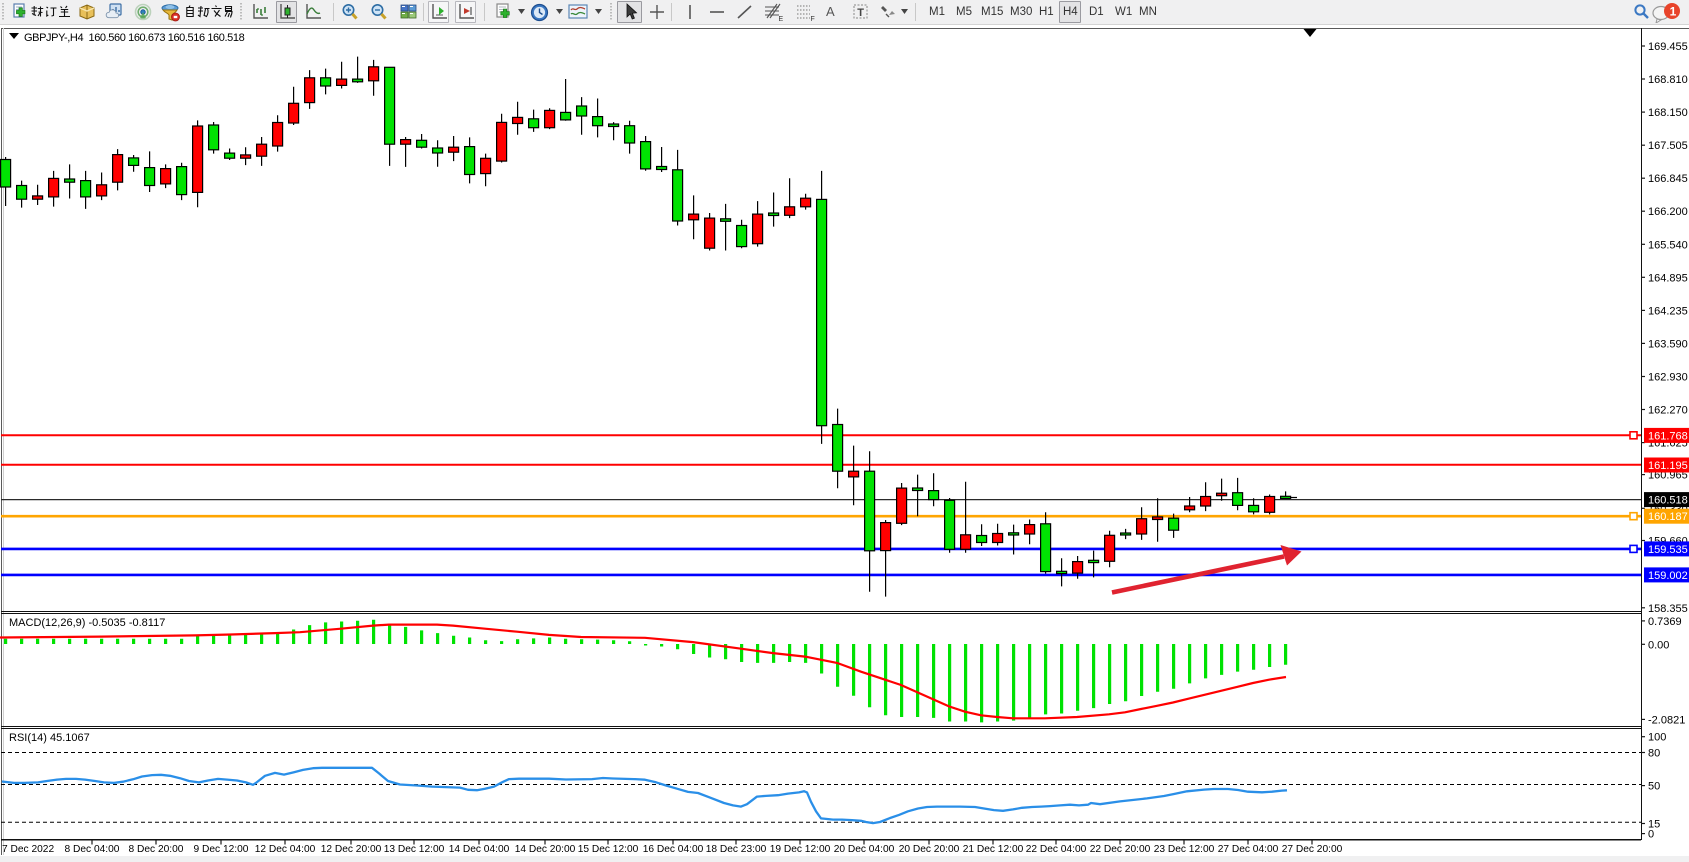  Describe the element at coordinates (1668, 344) in the screenshot. I see `svg-text: 163.590` at that location.